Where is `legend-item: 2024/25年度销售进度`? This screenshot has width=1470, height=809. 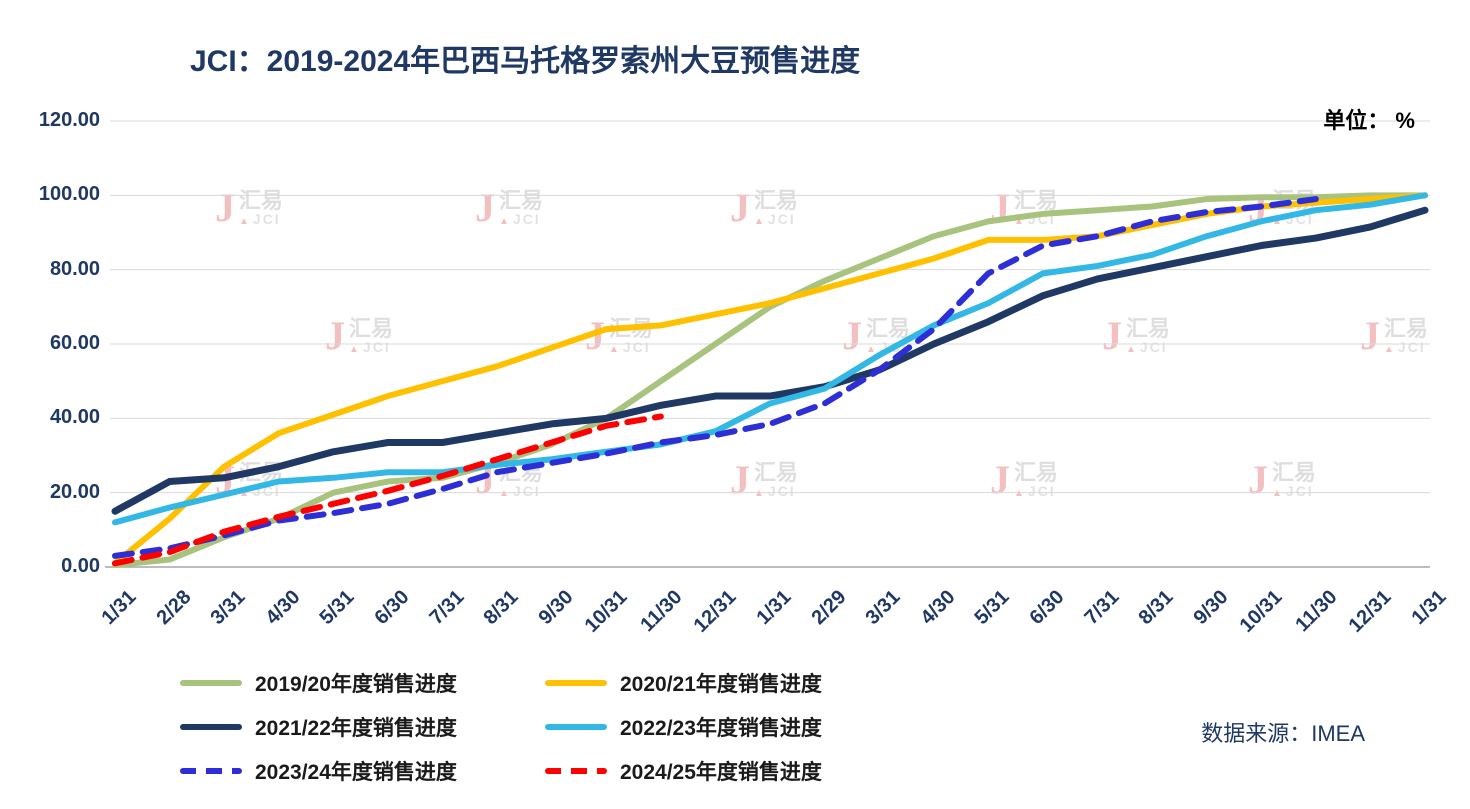 legend-item: 2024/25年度销售进度 is located at coordinates (683, 771).